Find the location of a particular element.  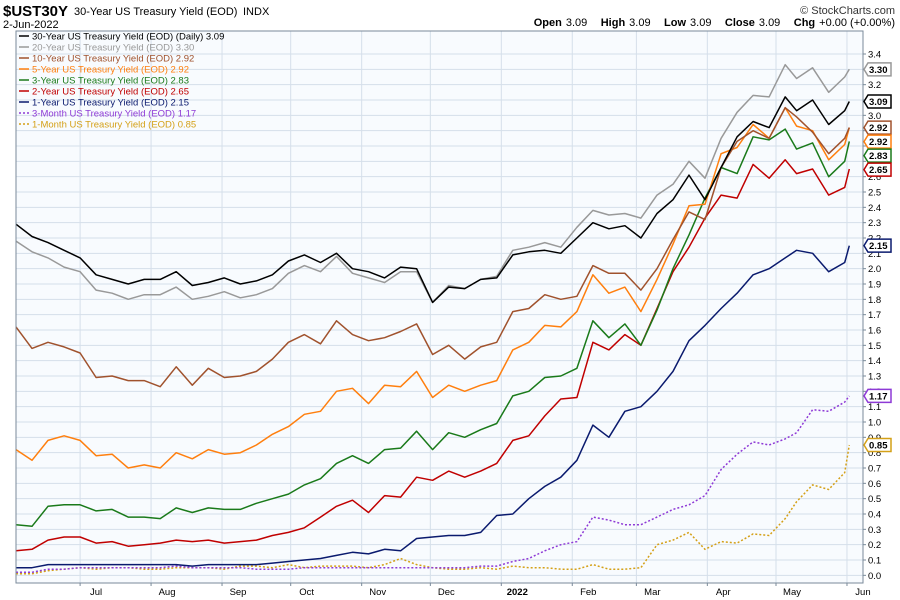

y-tick-label: 1.8 is located at coordinates (874, 300).